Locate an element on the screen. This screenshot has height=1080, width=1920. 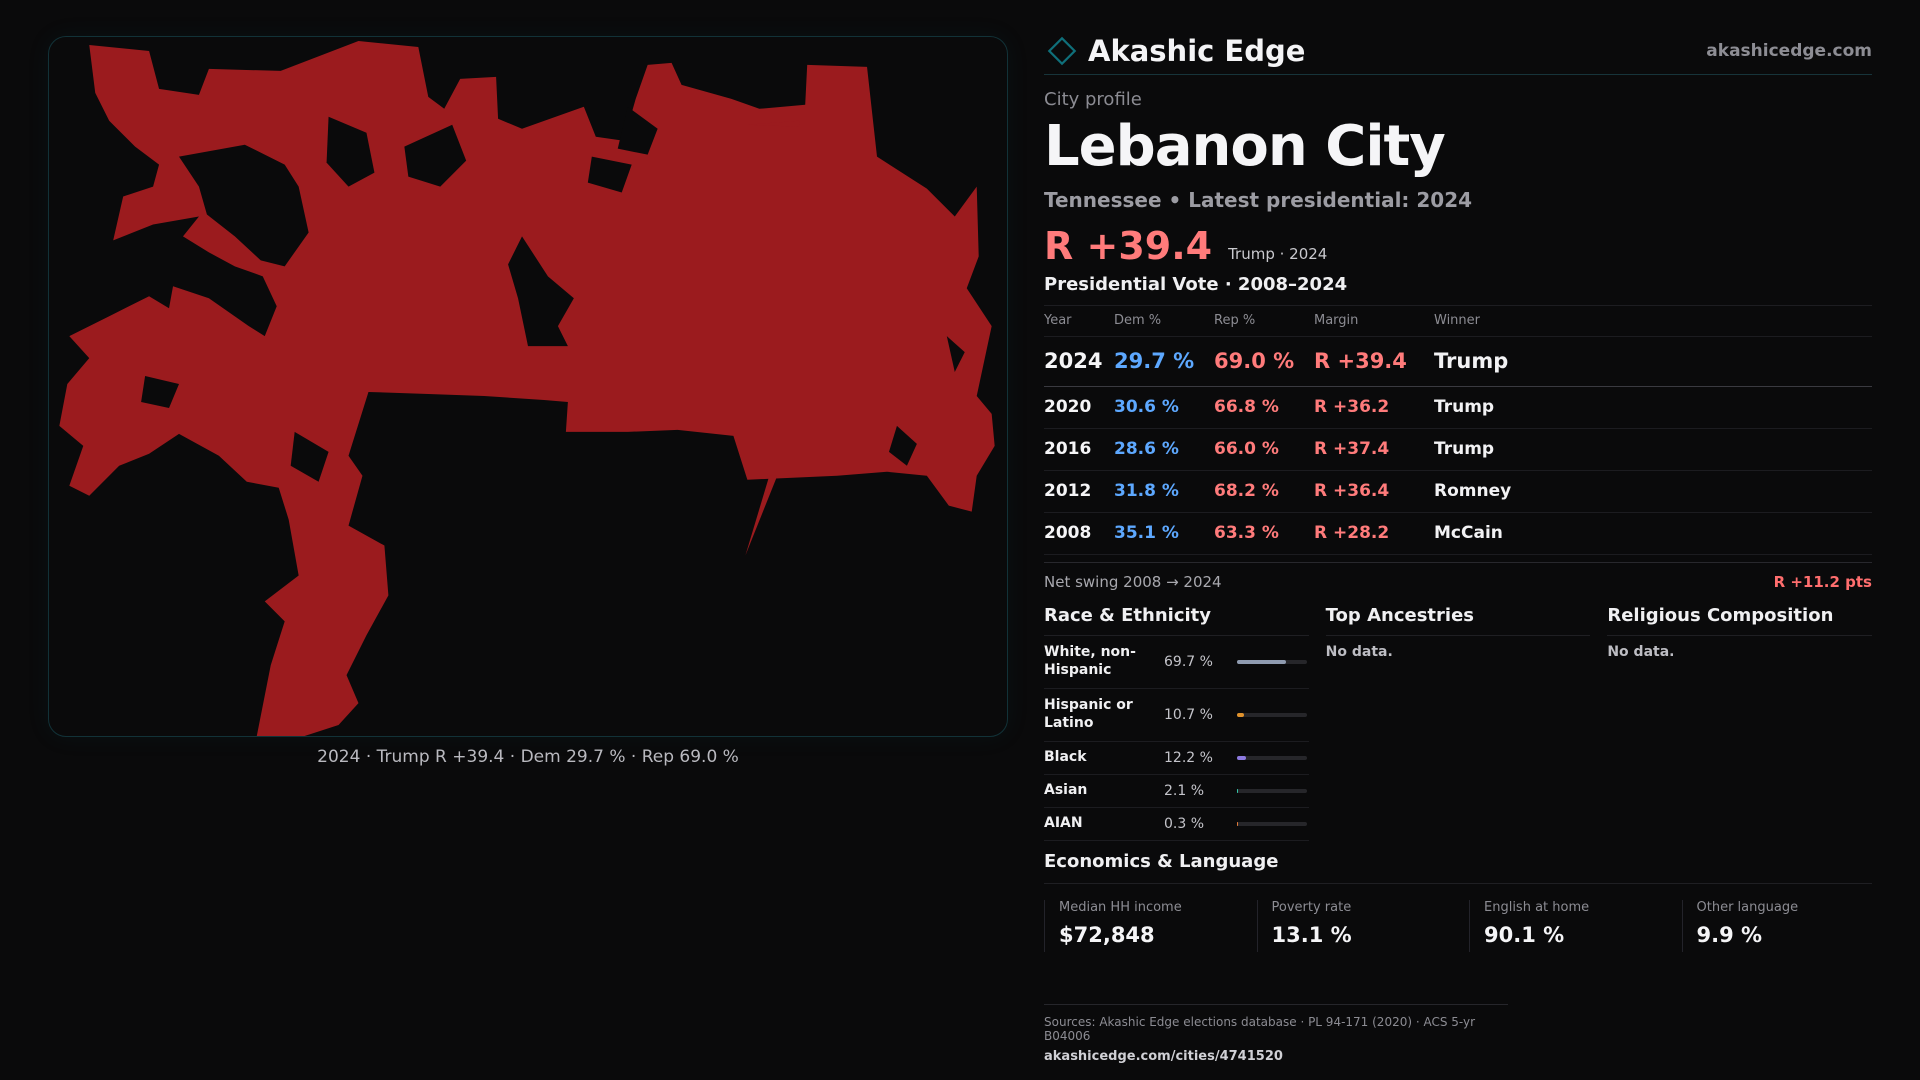
race-percent: 0.3 % is located at coordinates (1184, 823).